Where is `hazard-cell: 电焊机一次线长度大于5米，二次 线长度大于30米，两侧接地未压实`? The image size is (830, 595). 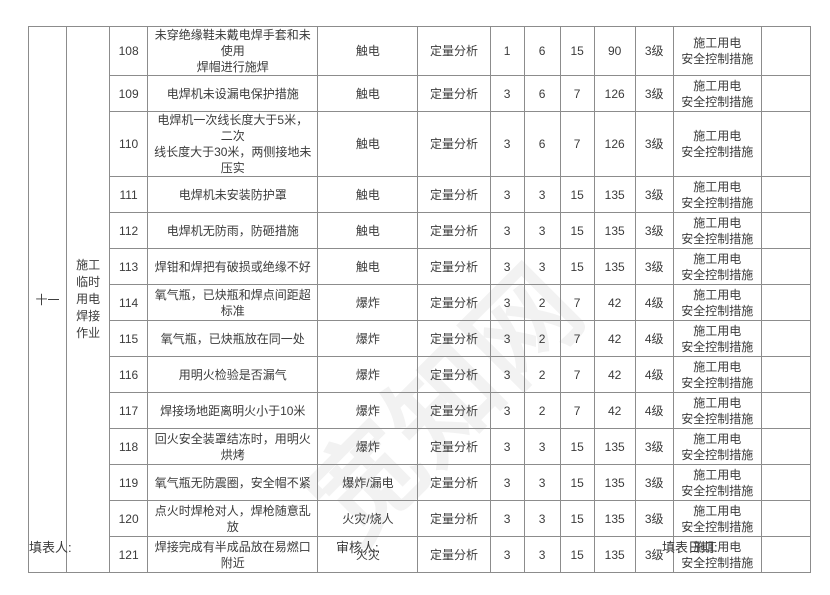
hazard-cell: 电焊机一次线长度大于5米，二次 线长度大于30米，两侧接地未压实 is located at coordinates (233, 144).